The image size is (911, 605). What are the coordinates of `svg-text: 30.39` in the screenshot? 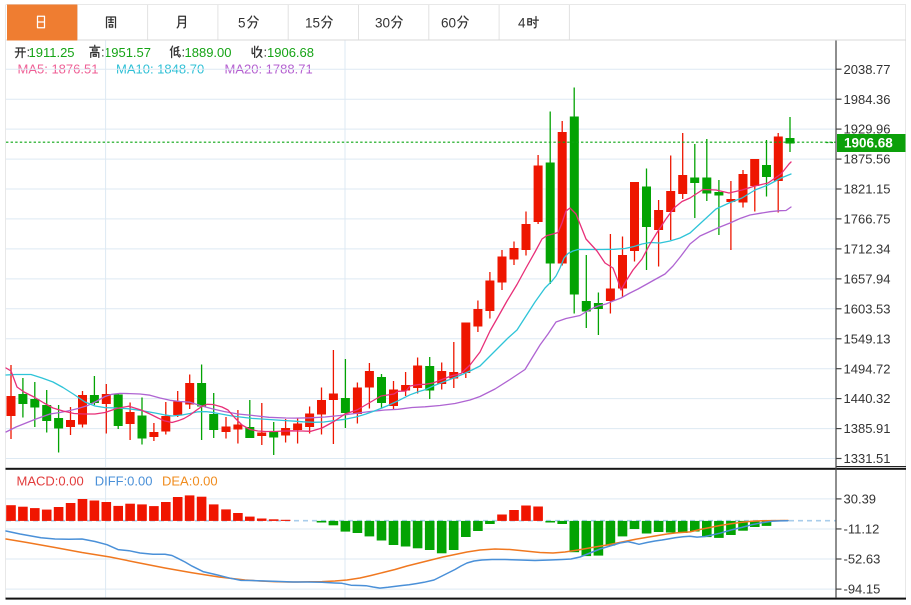 It's located at (860, 499).